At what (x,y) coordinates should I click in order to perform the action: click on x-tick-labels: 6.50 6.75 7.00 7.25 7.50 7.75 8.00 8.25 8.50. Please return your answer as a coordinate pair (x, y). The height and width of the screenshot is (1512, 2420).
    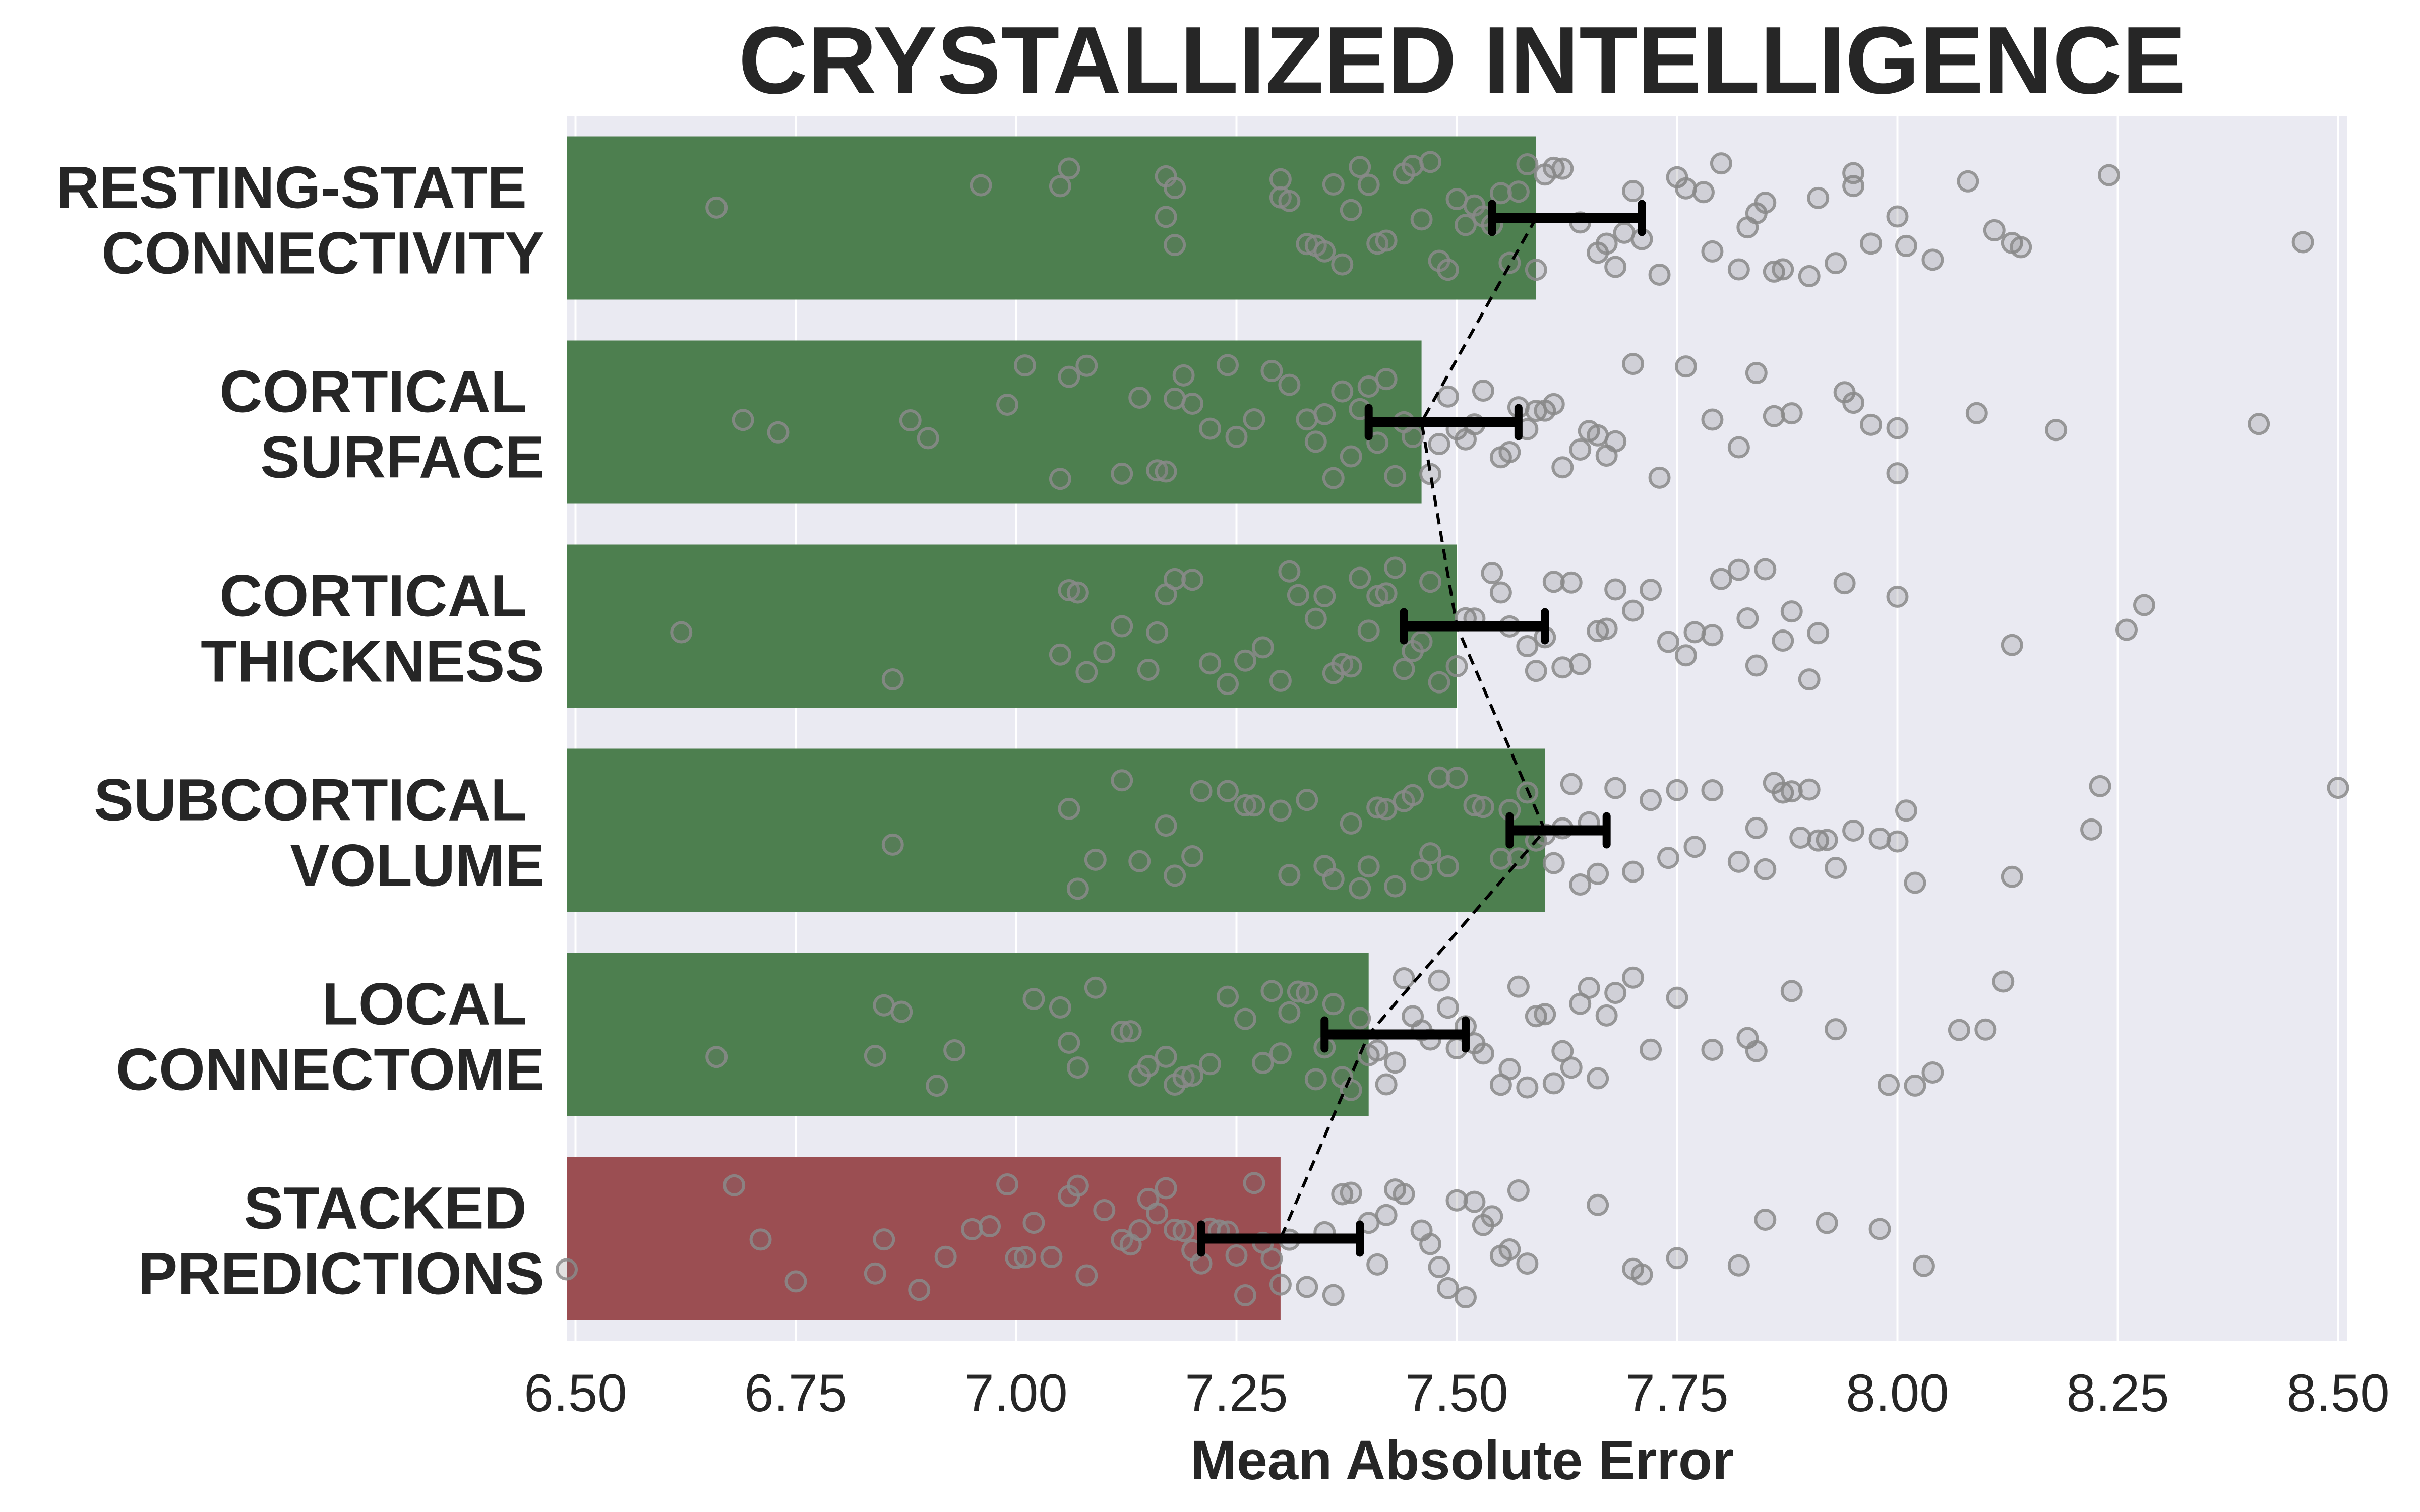
    Looking at the image, I should click on (1456, 1393).